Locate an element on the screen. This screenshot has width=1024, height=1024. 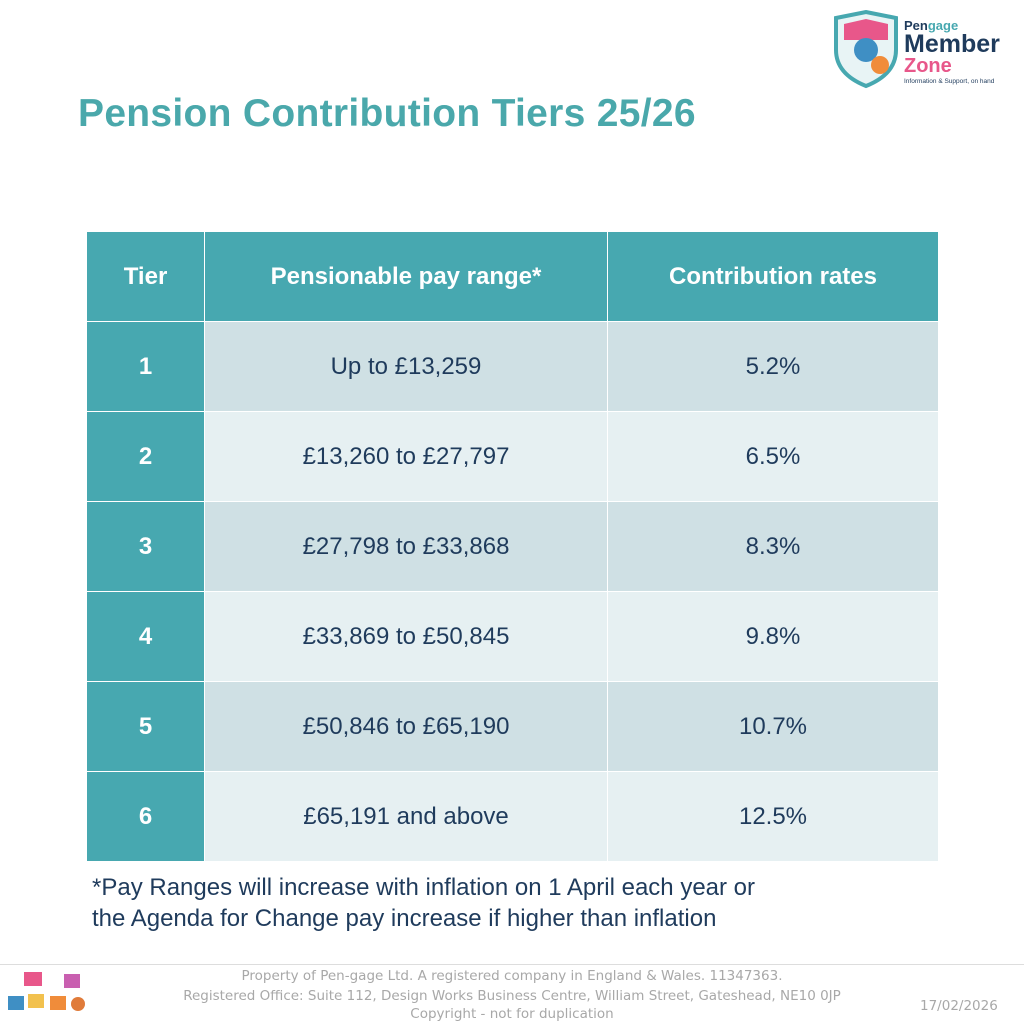
tier-cell: 2 is located at coordinates (145, 456).